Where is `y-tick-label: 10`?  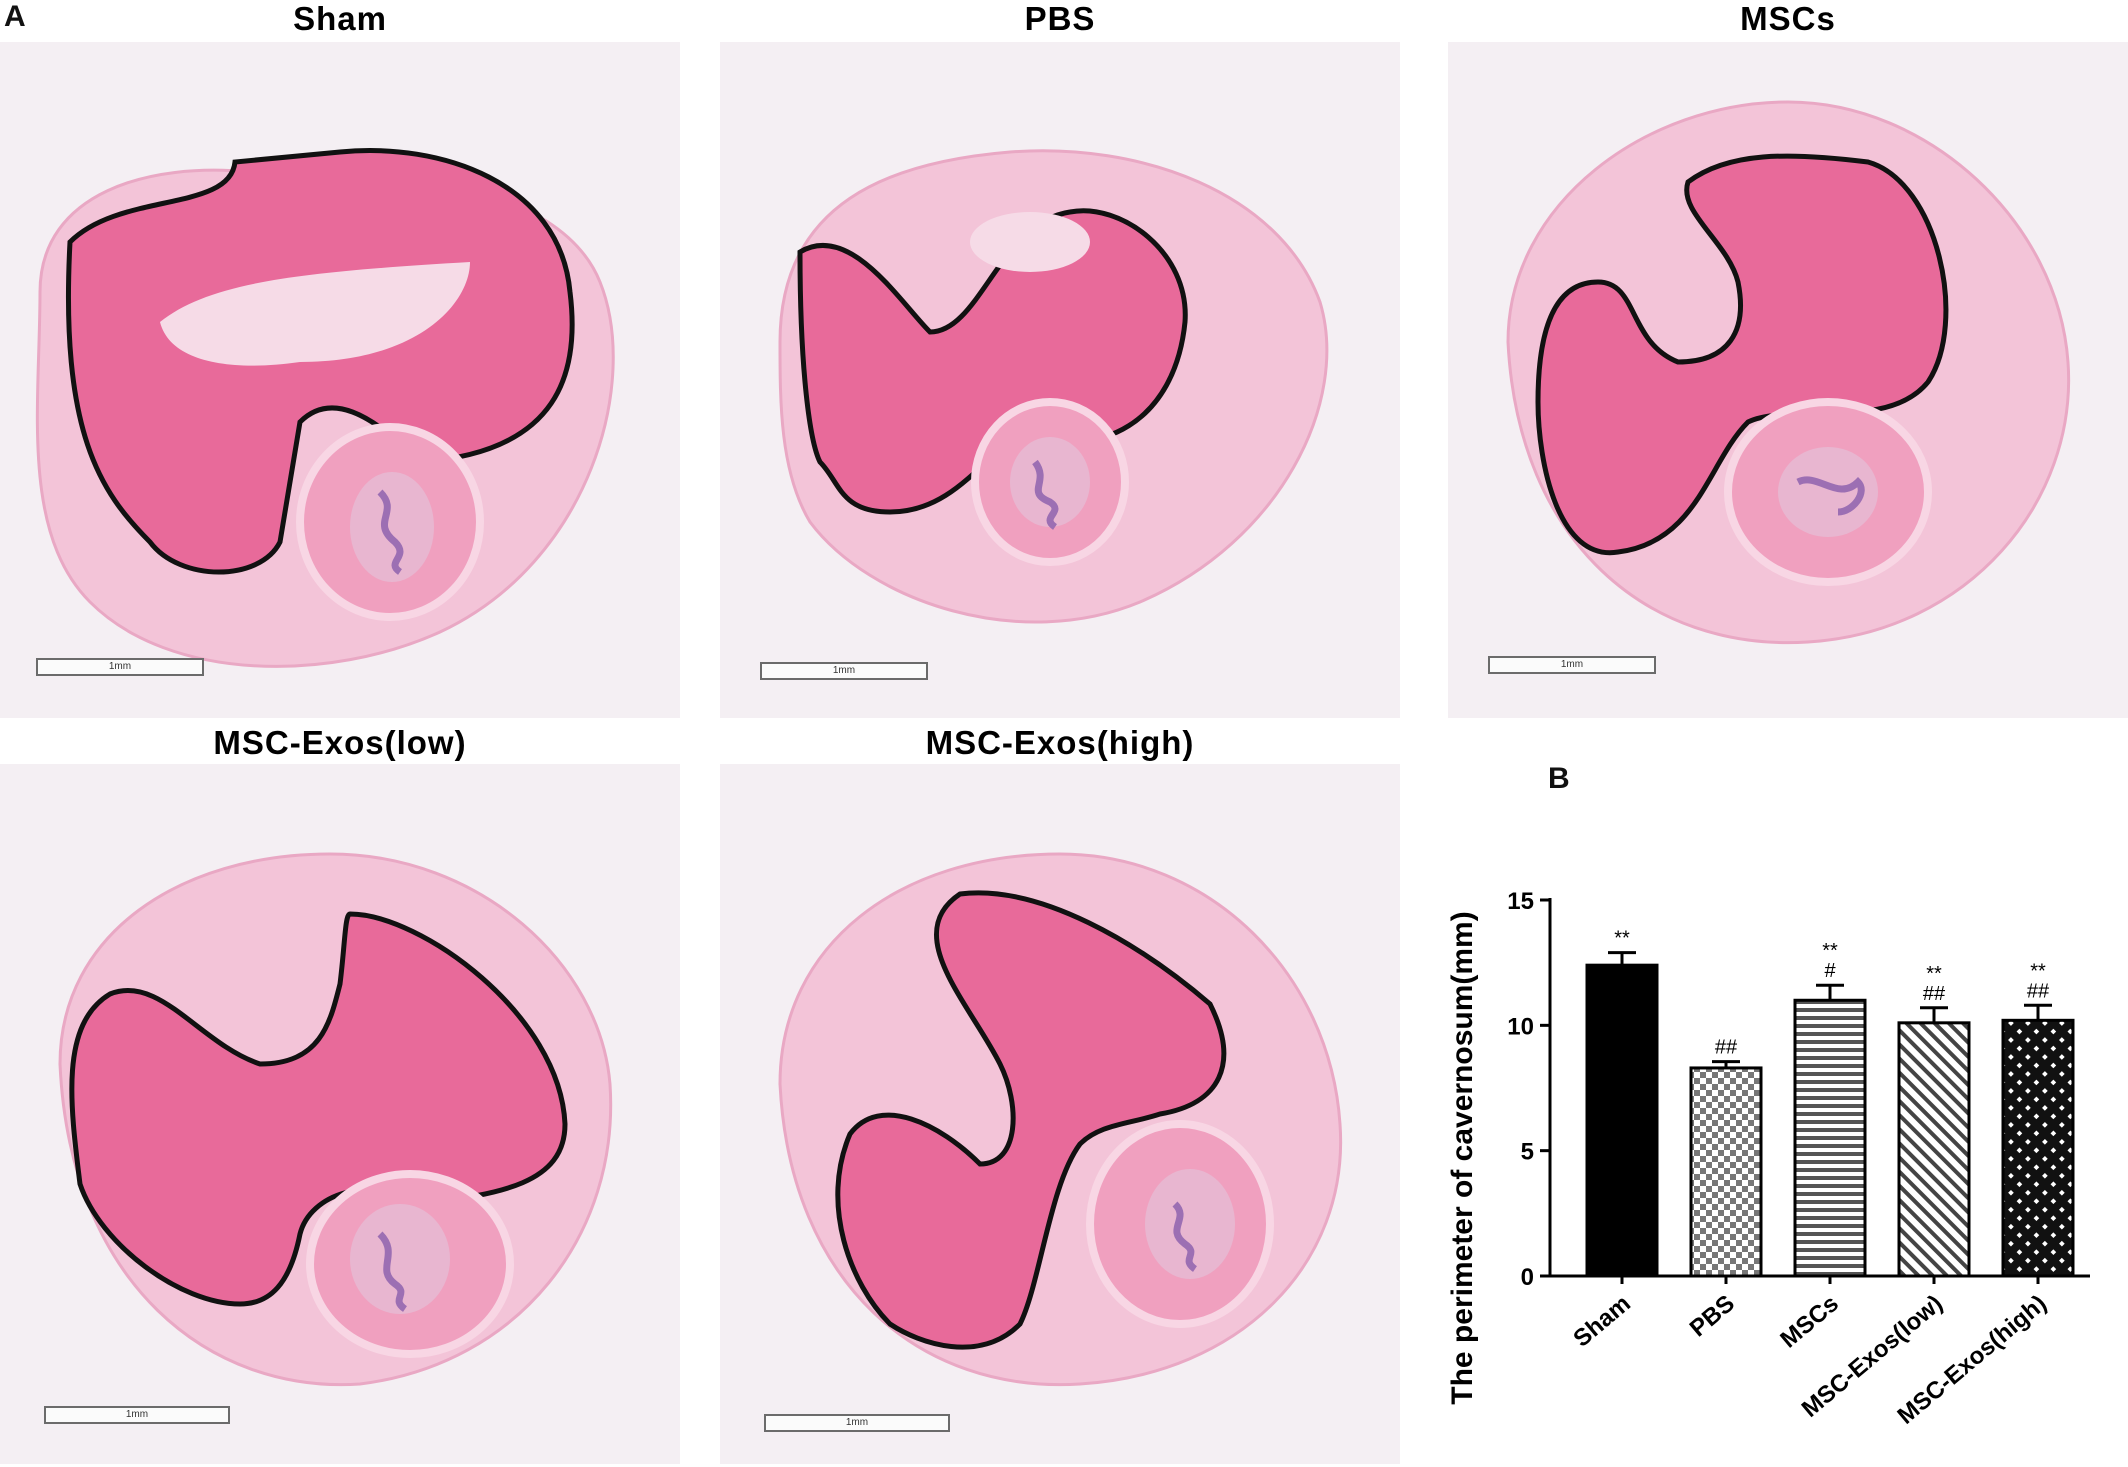
y-tick-label: 10 is located at coordinates (1520, 1026).